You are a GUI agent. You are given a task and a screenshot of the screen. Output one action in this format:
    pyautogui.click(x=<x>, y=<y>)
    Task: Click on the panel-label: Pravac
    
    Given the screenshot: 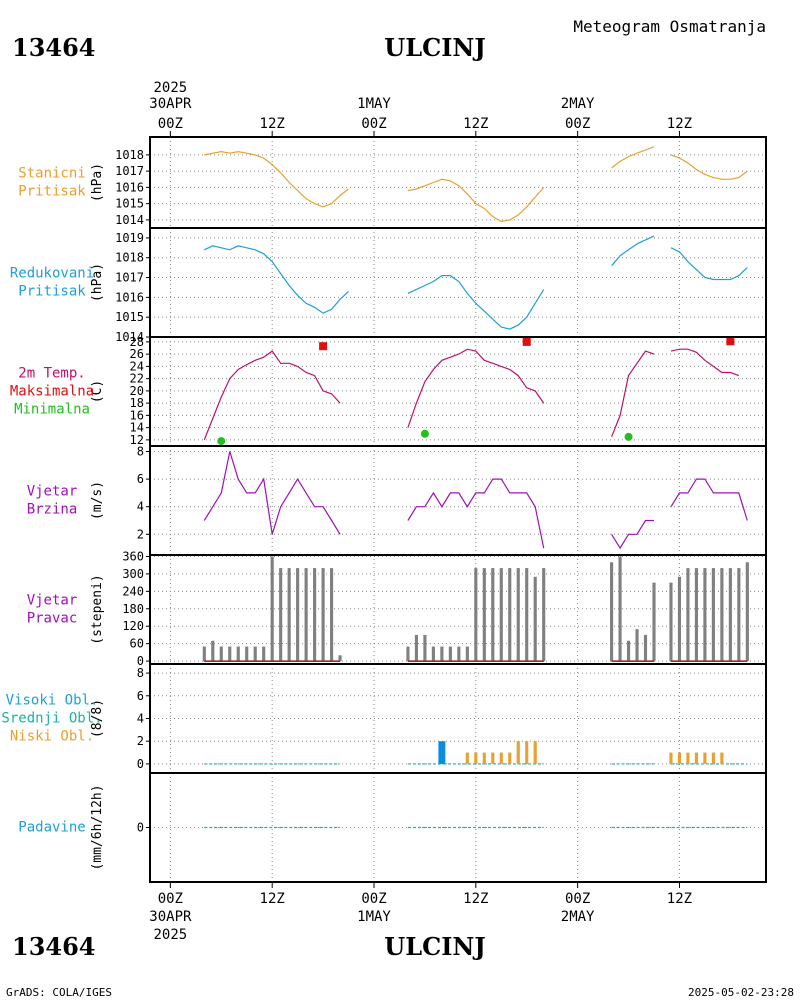 What is the action you would take?
    pyautogui.click(x=52, y=619)
    